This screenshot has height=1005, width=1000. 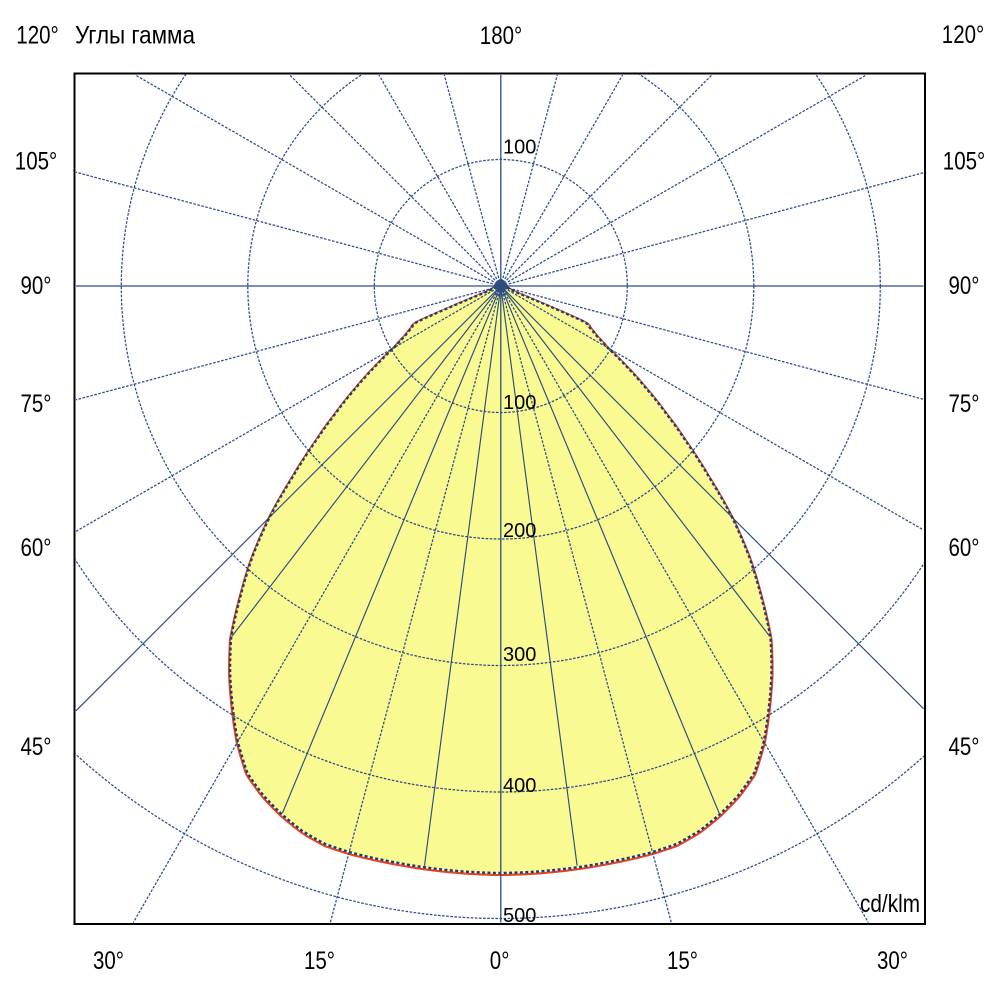 I want to click on svg-text: 400, so click(x=519, y=786).